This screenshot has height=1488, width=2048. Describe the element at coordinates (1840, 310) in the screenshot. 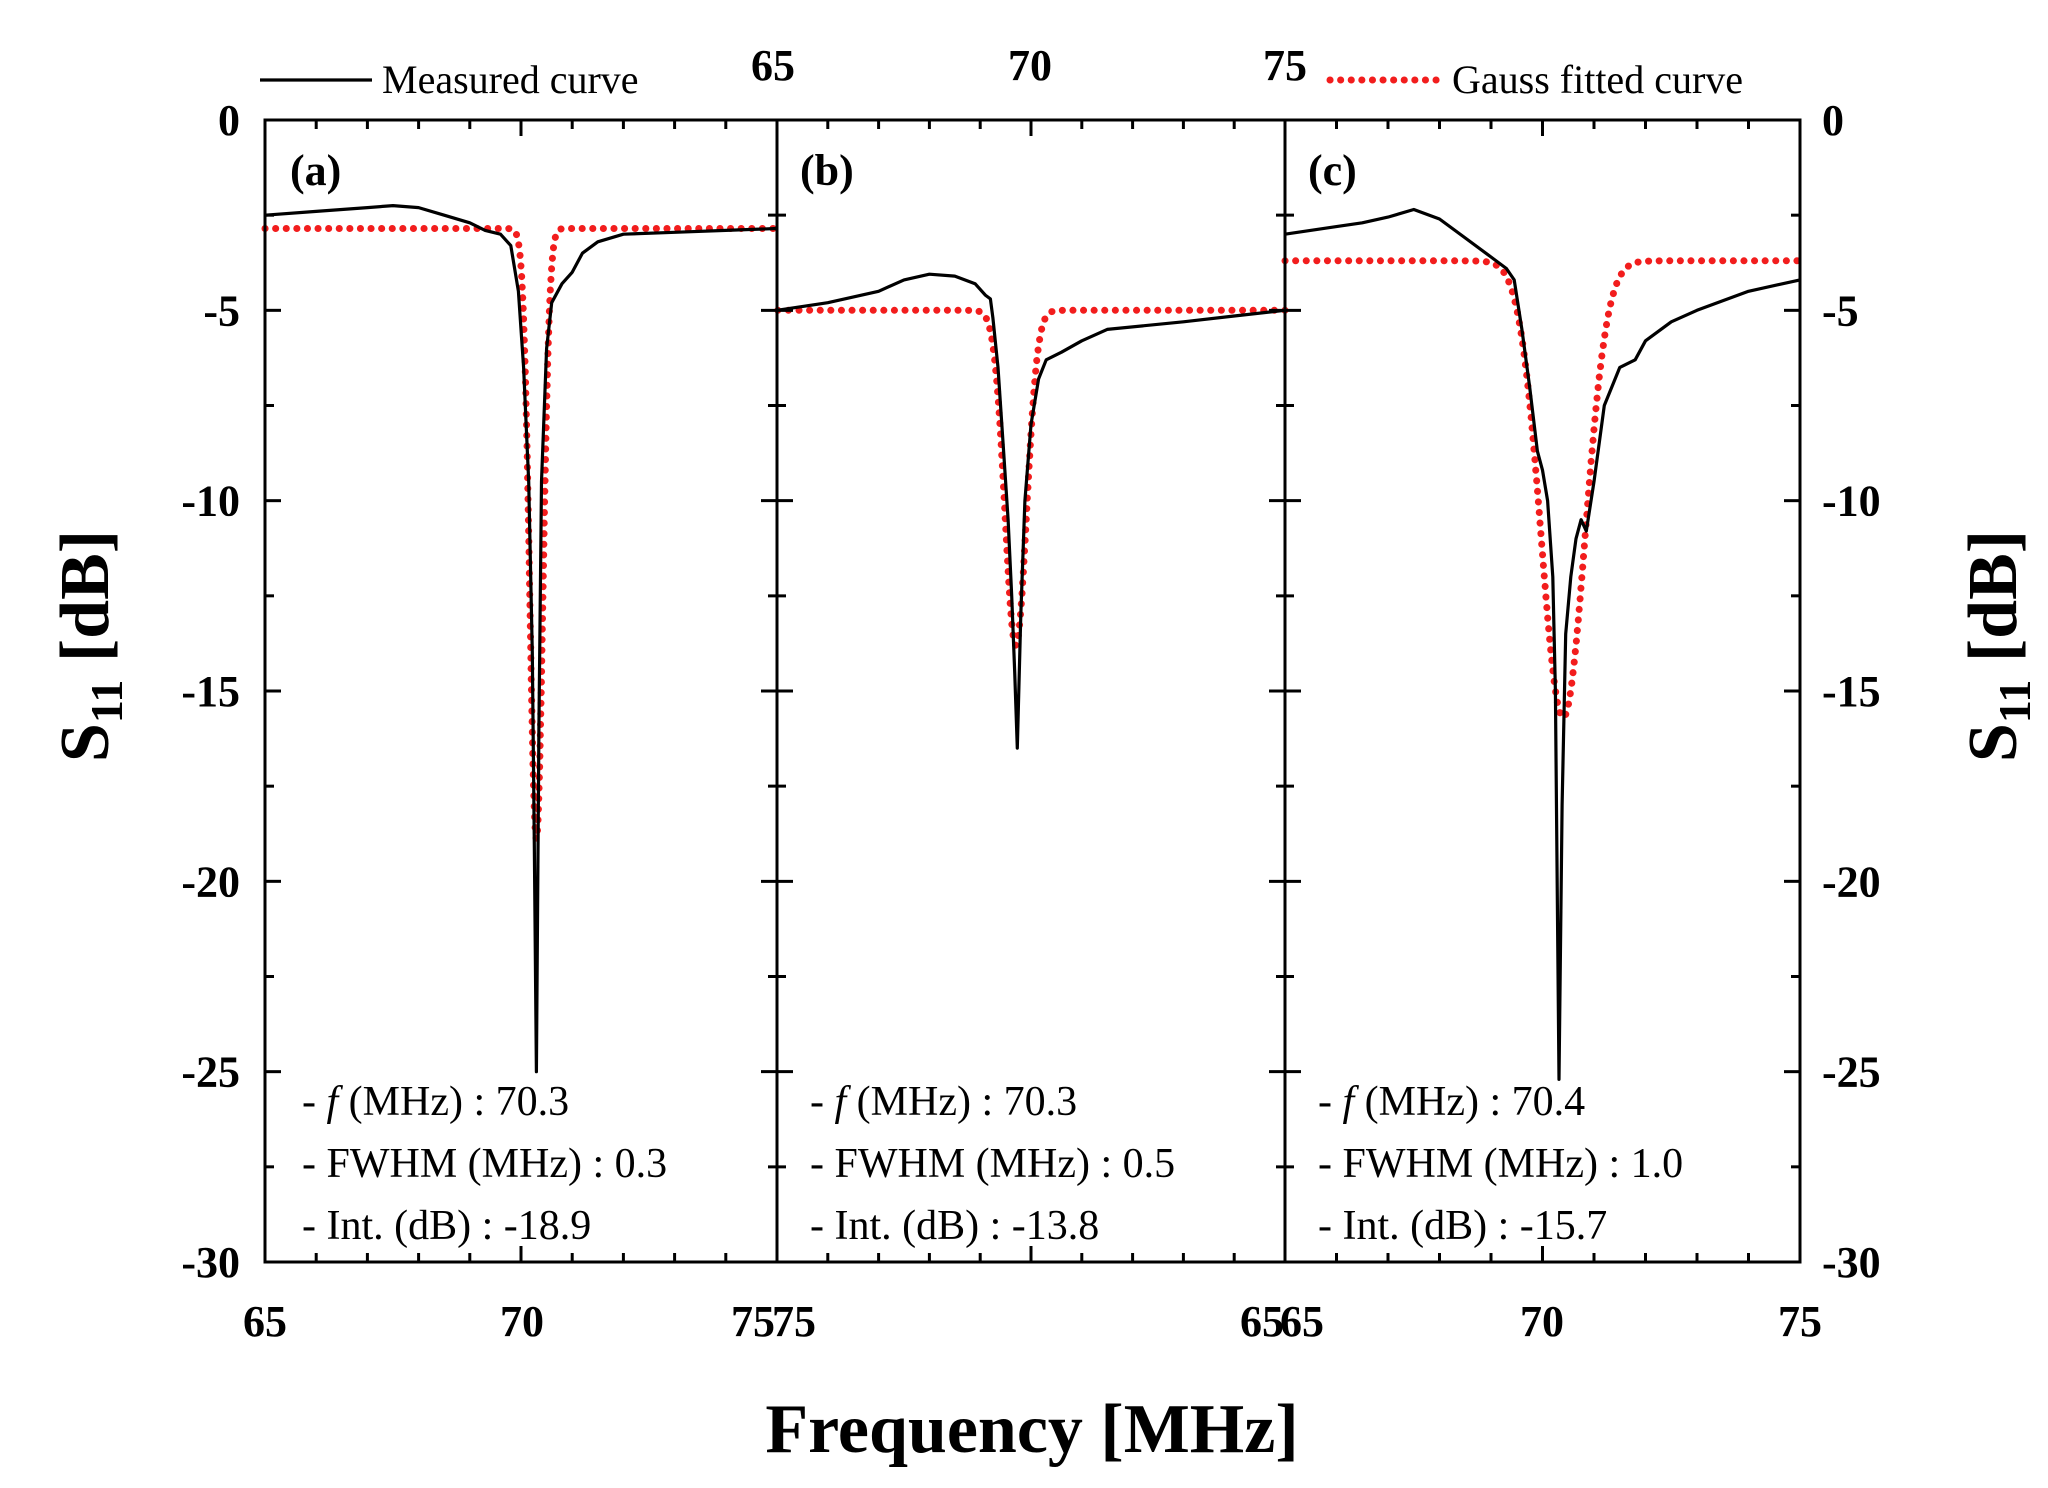

I see `y-tick-label-right: -5` at that location.